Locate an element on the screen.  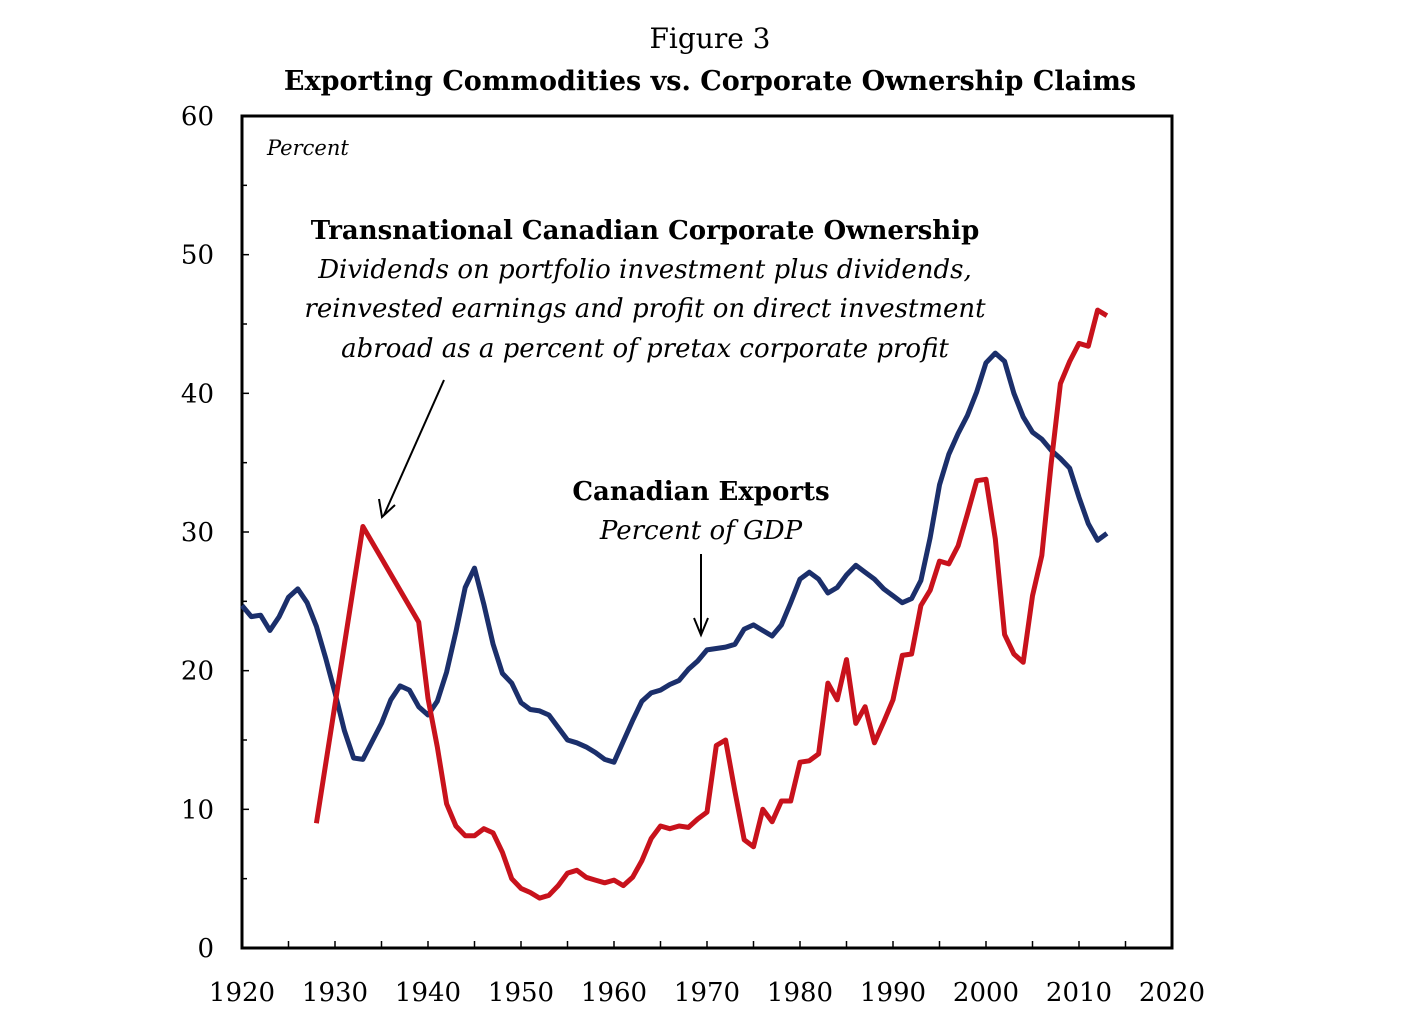
annotation-exports: Canadian Exports Percent of GDP is located at coordinates (701, 557).